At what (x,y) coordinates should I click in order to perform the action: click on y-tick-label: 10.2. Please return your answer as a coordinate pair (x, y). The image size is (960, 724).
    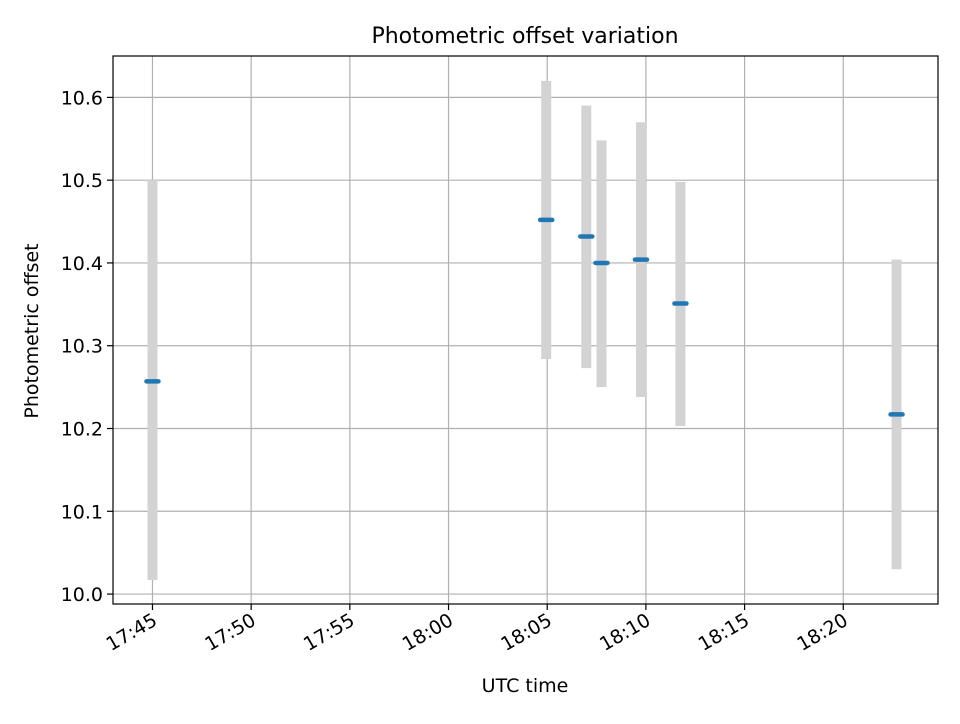
    Looking at the image, I should click on (82, 430).